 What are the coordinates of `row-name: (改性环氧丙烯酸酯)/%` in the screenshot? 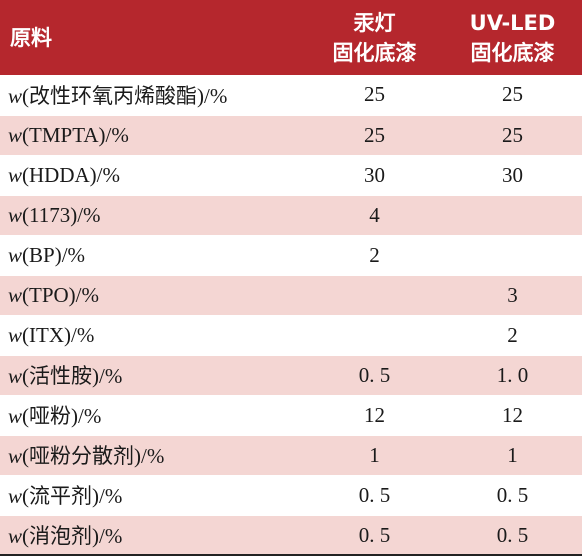 It's located at (125, 95).